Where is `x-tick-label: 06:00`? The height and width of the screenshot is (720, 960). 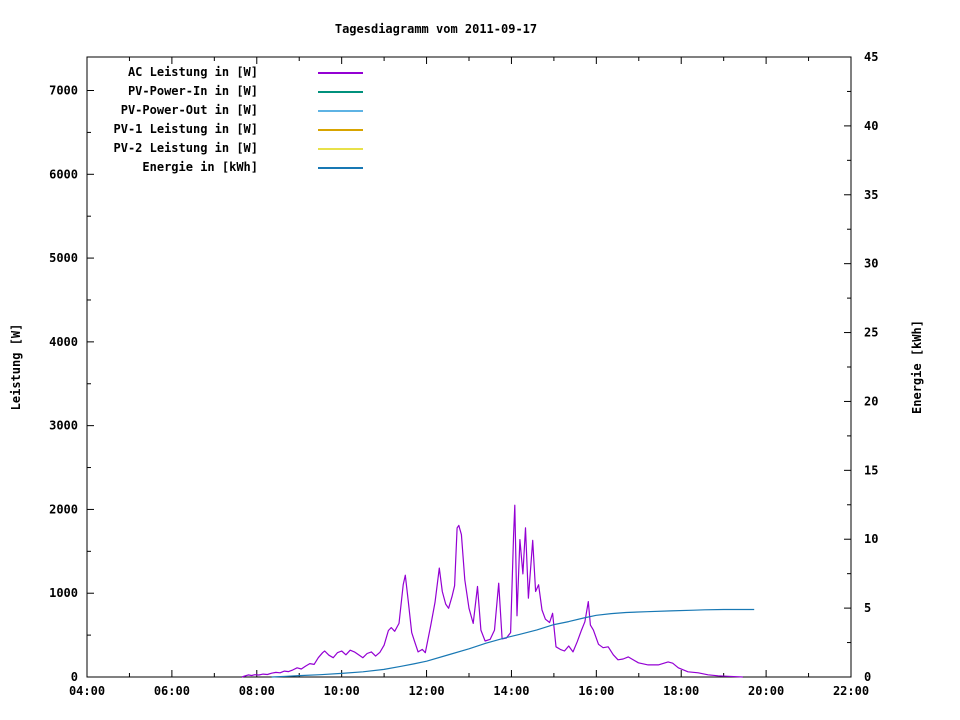 x-tick-label: 06:00 is located at coordinates (172, 691).